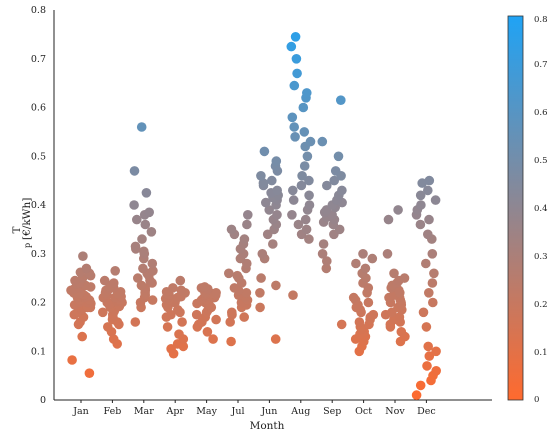  What do you see at coordinates (254, 408) in the screenshot?
I see `x-axis-ticks: Jan Feb Mar Apr May Jul Jun Aug Sep Oct Nov Dec` at bounding box center [254, 408].